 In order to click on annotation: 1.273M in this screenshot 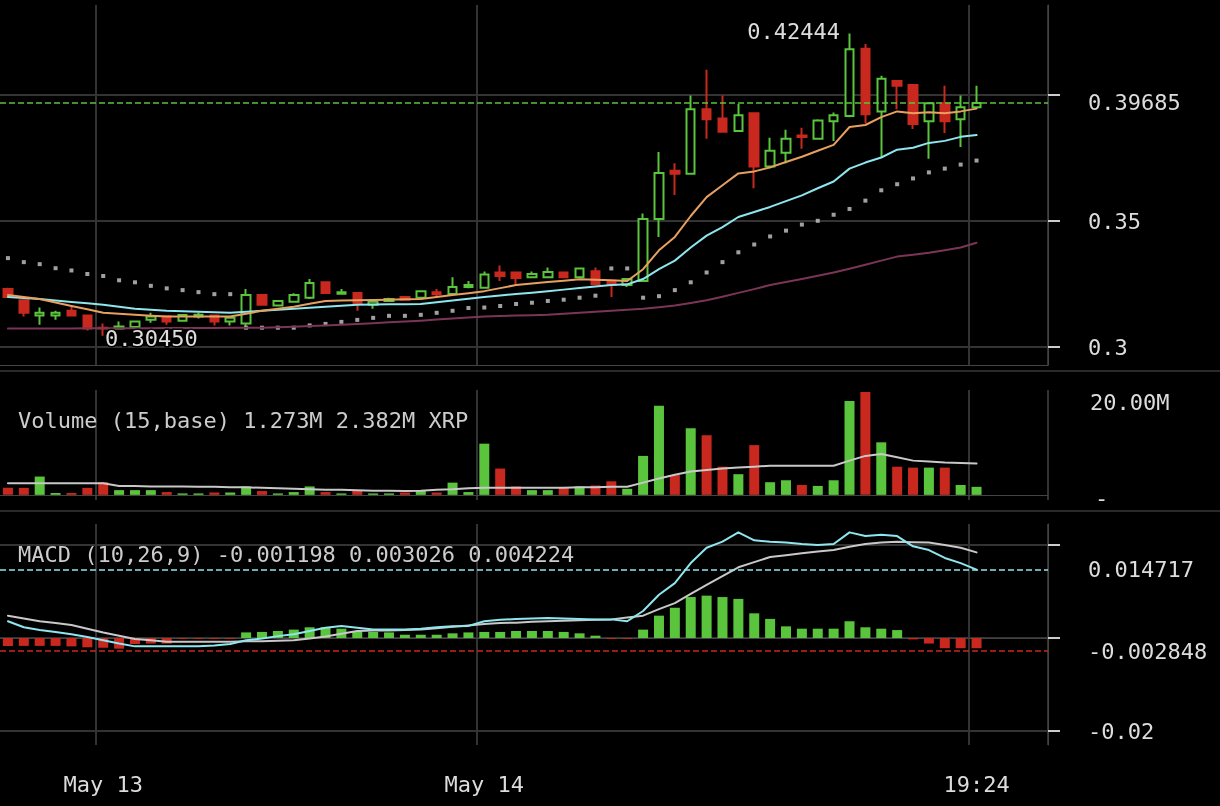, I will do `click(283, 420)`.